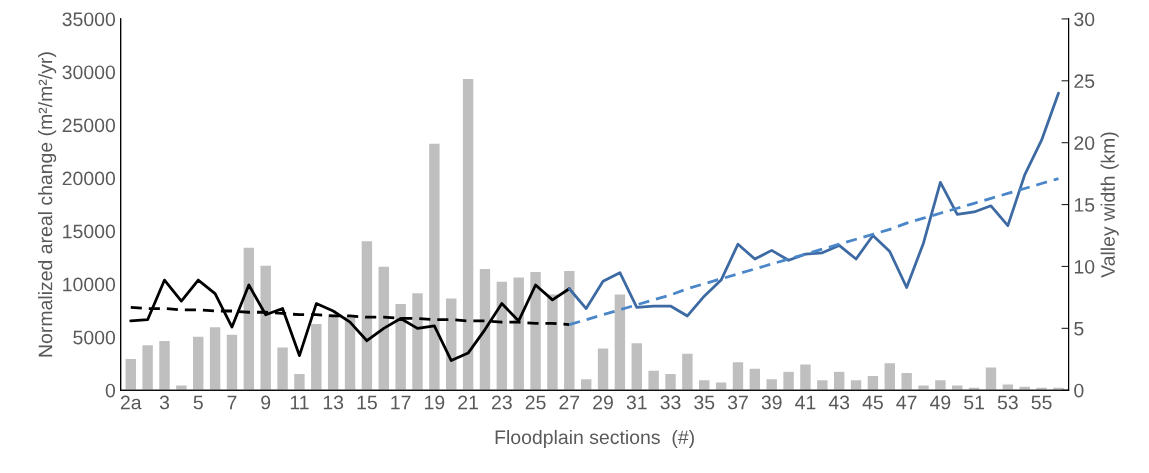 The height and width of the screenshot is (473, 1149). What do you see at coordinates (974, 402) in the screenshot?
I see `x-tick-label: 51` at bounding box center [974, 402].